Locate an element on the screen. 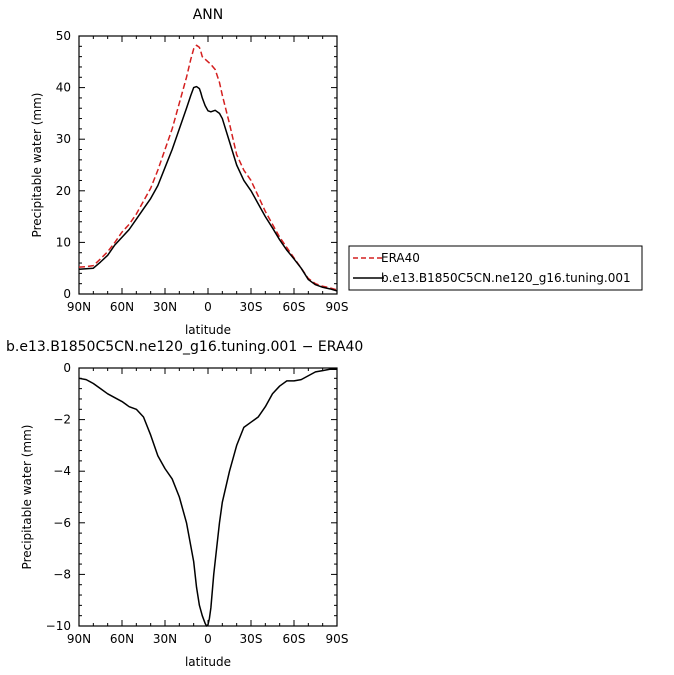 Image resolution: width=674 pixels, height=675 pixels. chart-top-xtick-label: 60N is located at coordinates (122, 307).